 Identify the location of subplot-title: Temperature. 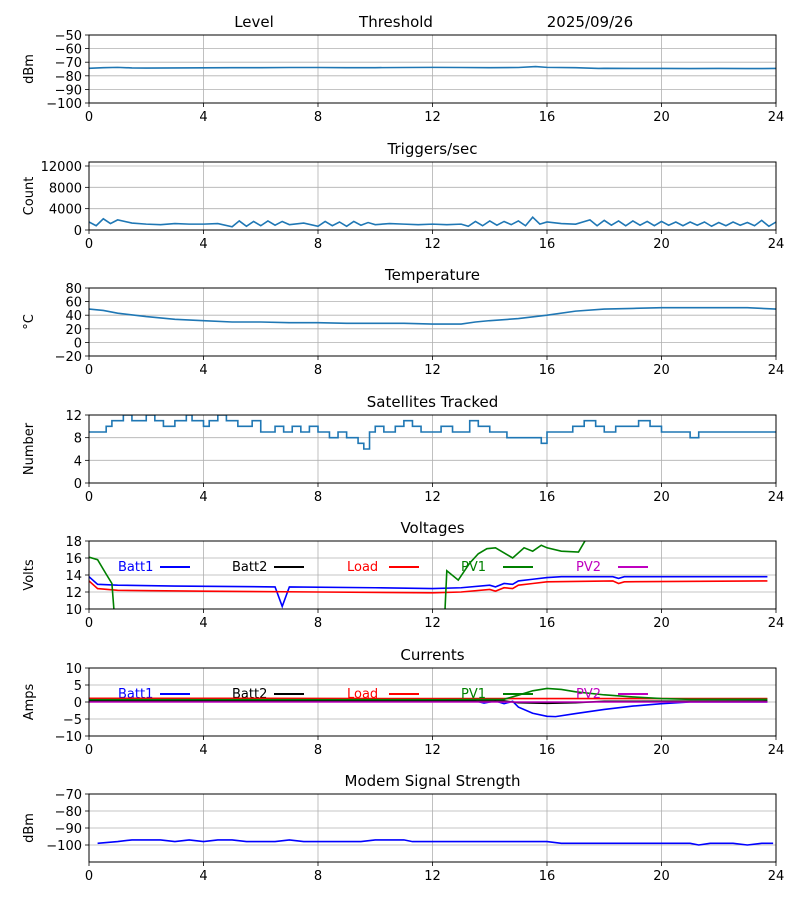
(432, 275).